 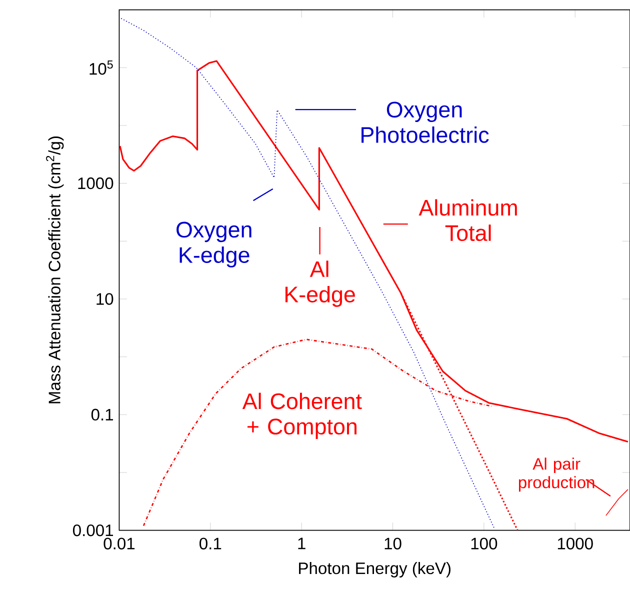 I want to click on annotation: Oxygen Photoelectric, so click(x=425, y=122).